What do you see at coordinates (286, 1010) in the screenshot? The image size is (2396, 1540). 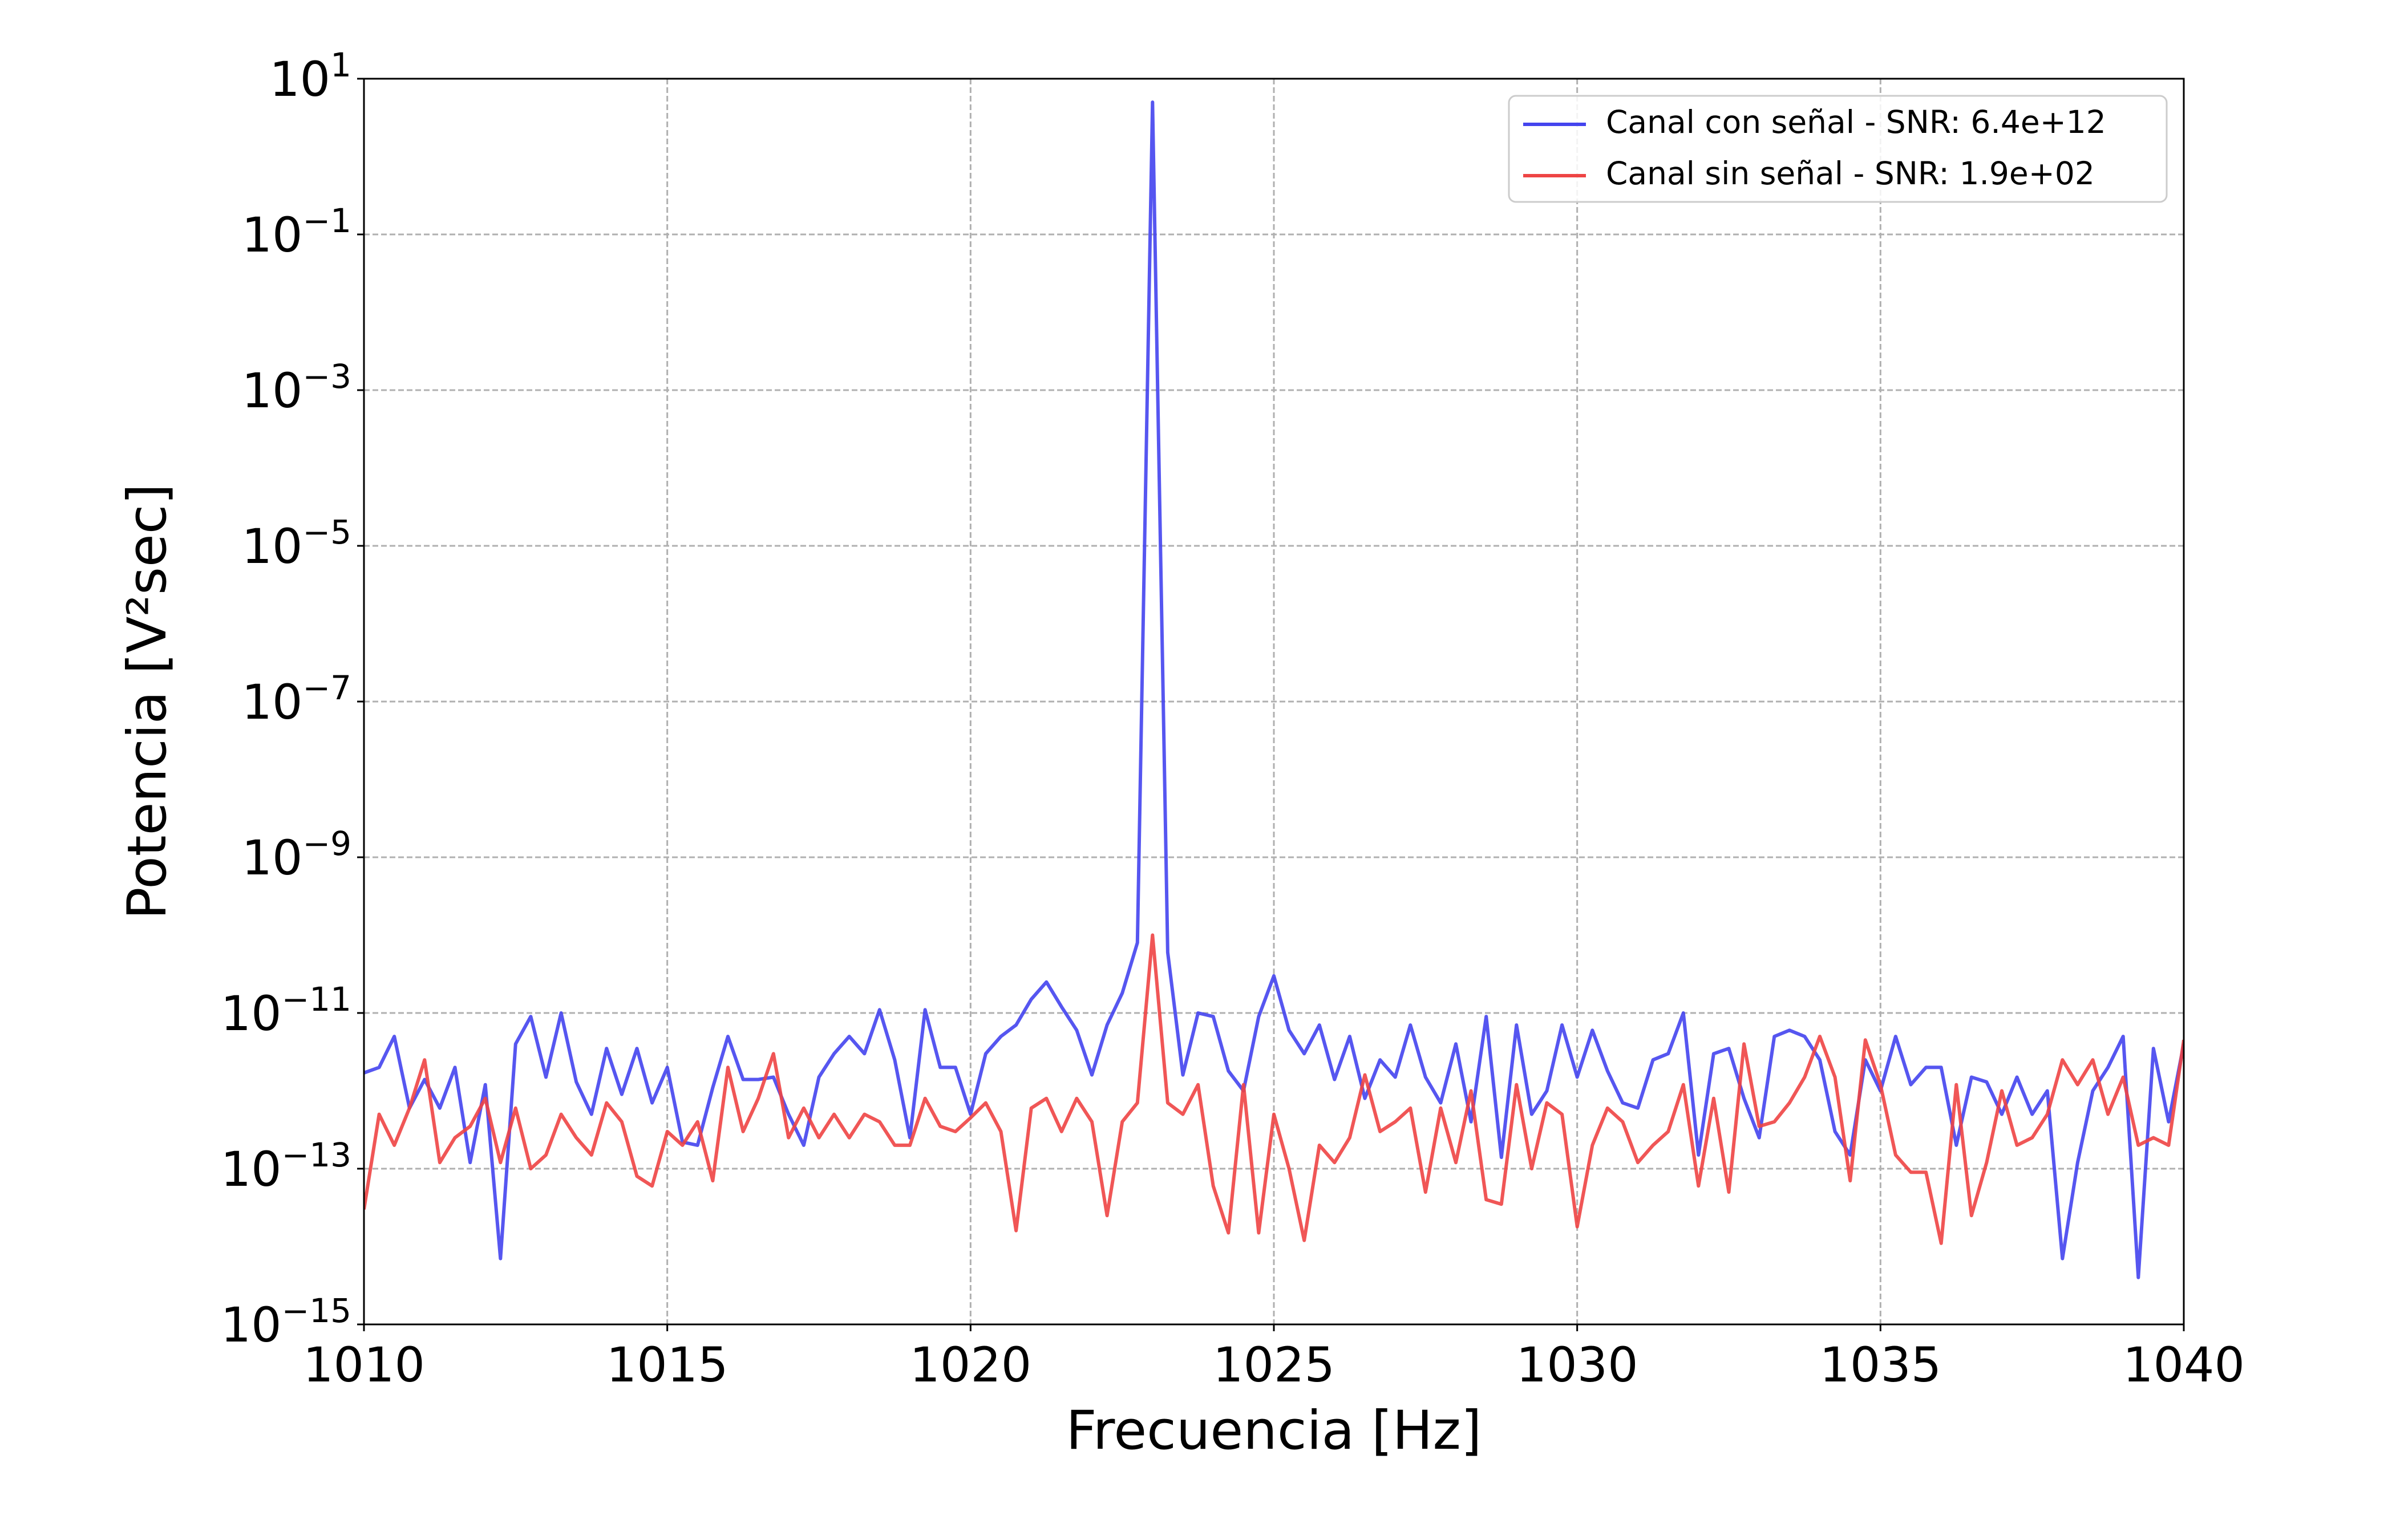 I see `y-tick-label: 10⁻¹¹` at bounding box center [286, 1010].